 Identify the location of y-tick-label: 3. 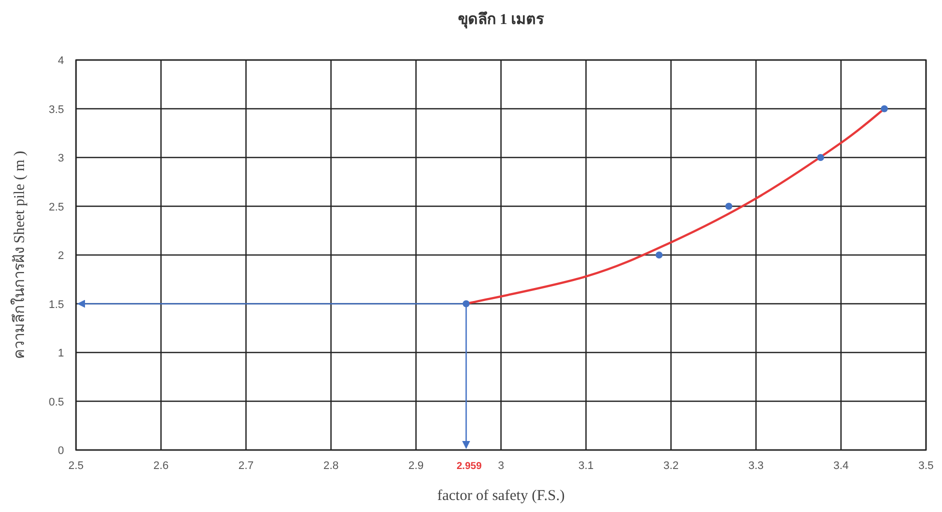
(61, 158).